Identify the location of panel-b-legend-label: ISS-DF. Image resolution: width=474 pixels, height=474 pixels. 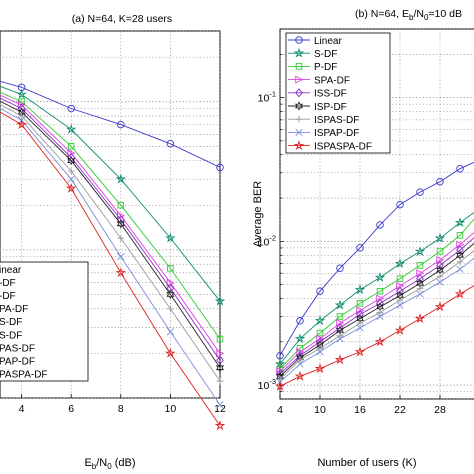
(330, 94).